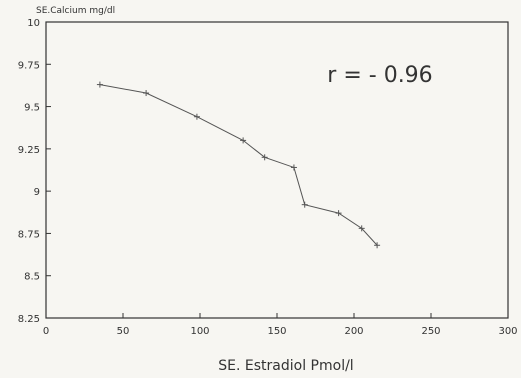 The height and width of the screenshot is (378, 521). Describe the element at coordinates (430, 331) in the screenshot. I see `x-tick-label: 250` at that location.